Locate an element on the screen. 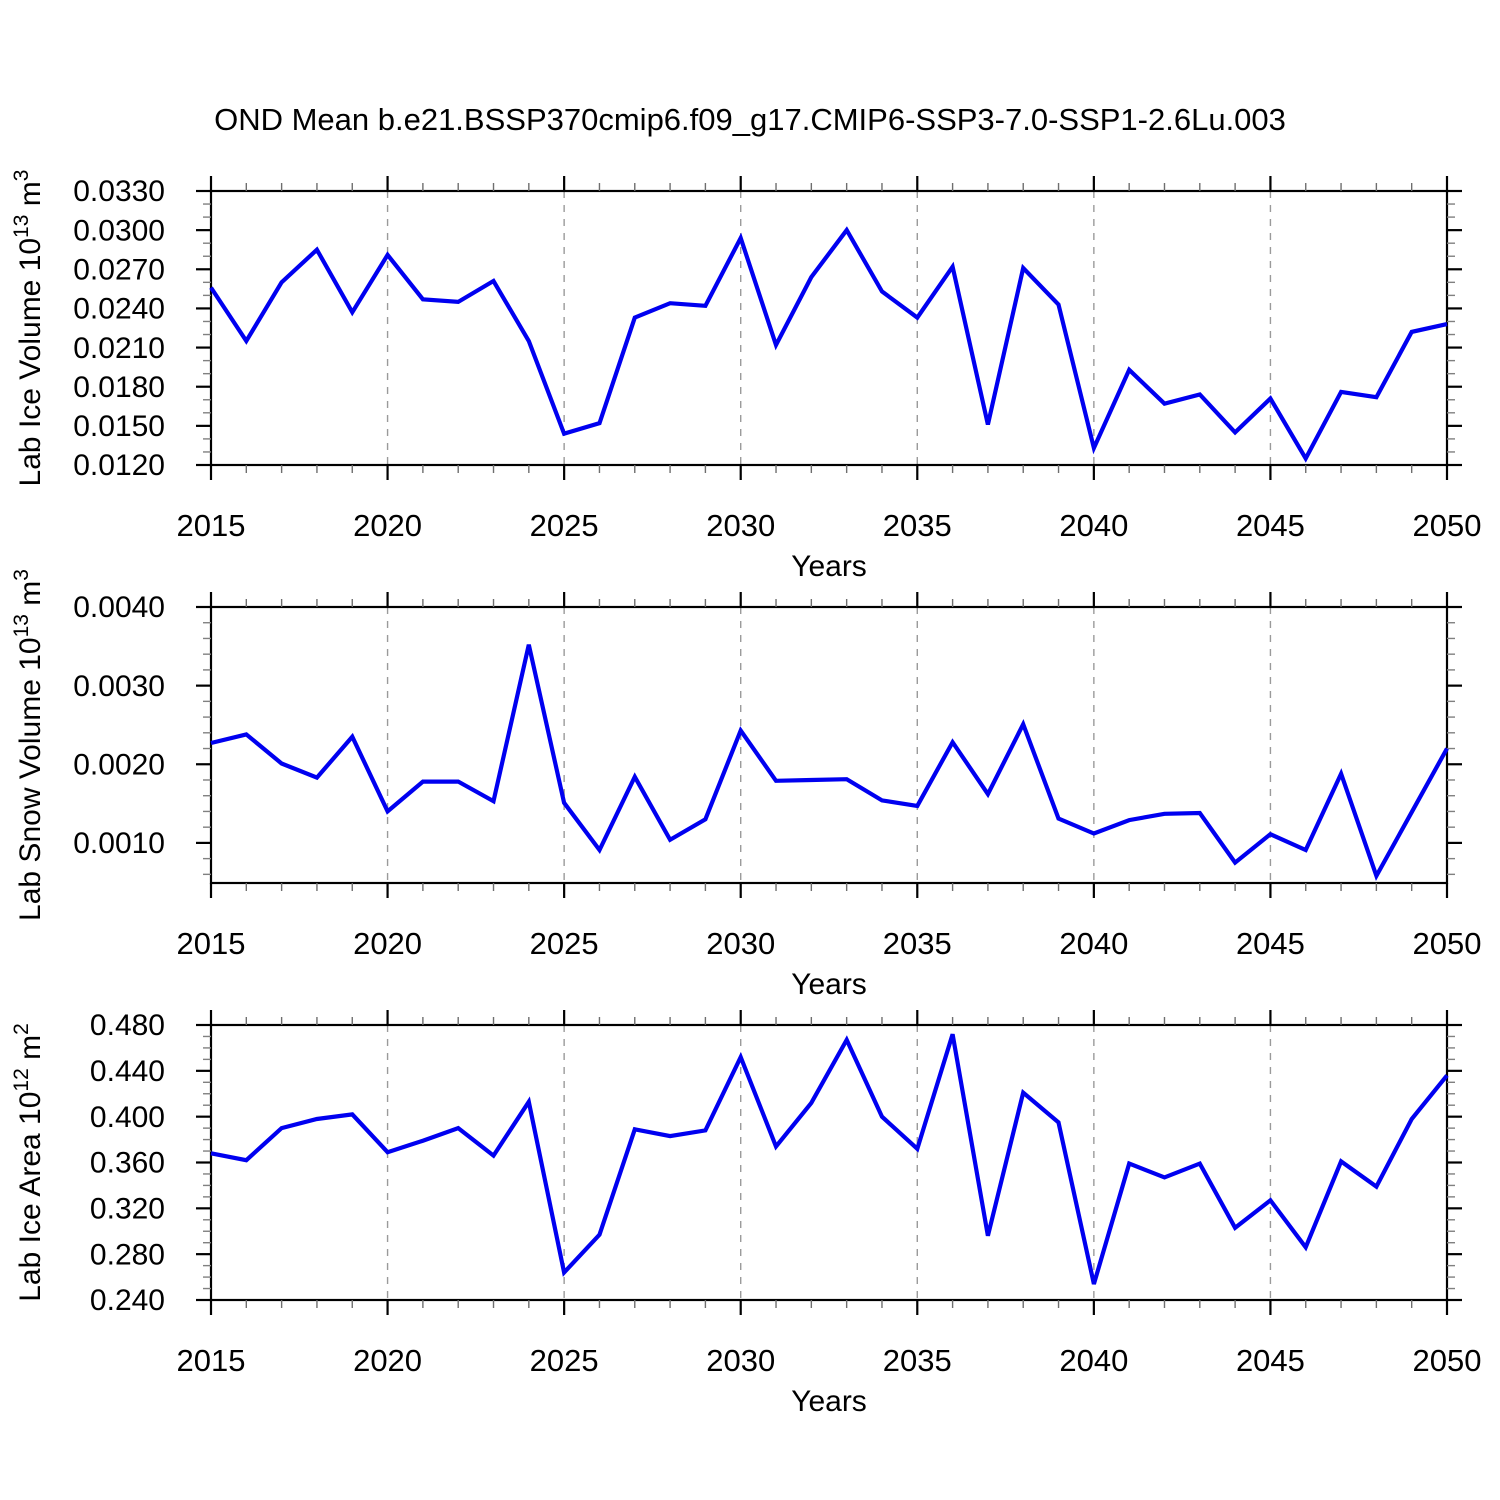 This screenshot has height=1500, width=1500. y-tick-label: 0.440 is located at coordinates (127, 1071).